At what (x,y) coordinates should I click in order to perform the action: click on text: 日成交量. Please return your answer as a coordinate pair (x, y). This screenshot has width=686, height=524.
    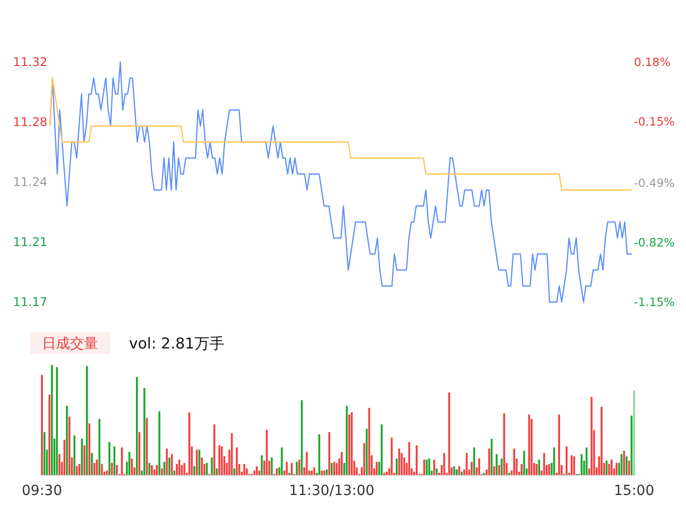
    Looking at the image, I should click on (70, 344).